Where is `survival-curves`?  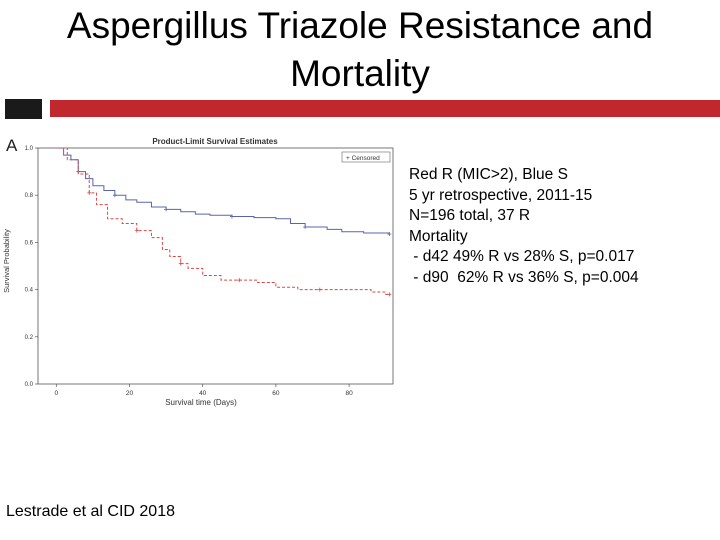 survival-curves is located at coordinates (224, 222).